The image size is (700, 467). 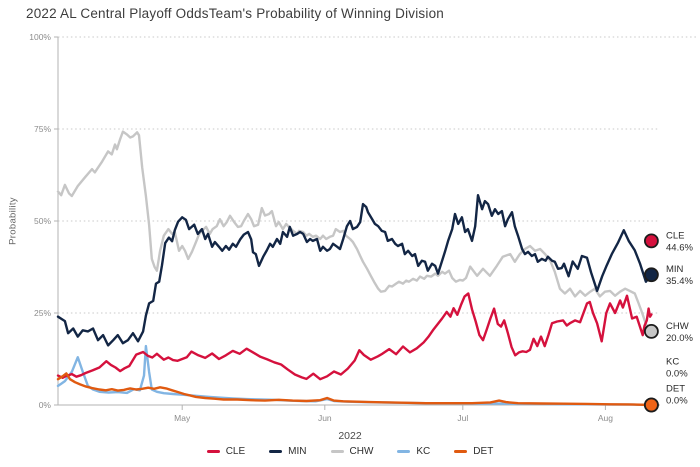 I want to click on y-tick-label-100%: 100%, so click(x=40, y=37).